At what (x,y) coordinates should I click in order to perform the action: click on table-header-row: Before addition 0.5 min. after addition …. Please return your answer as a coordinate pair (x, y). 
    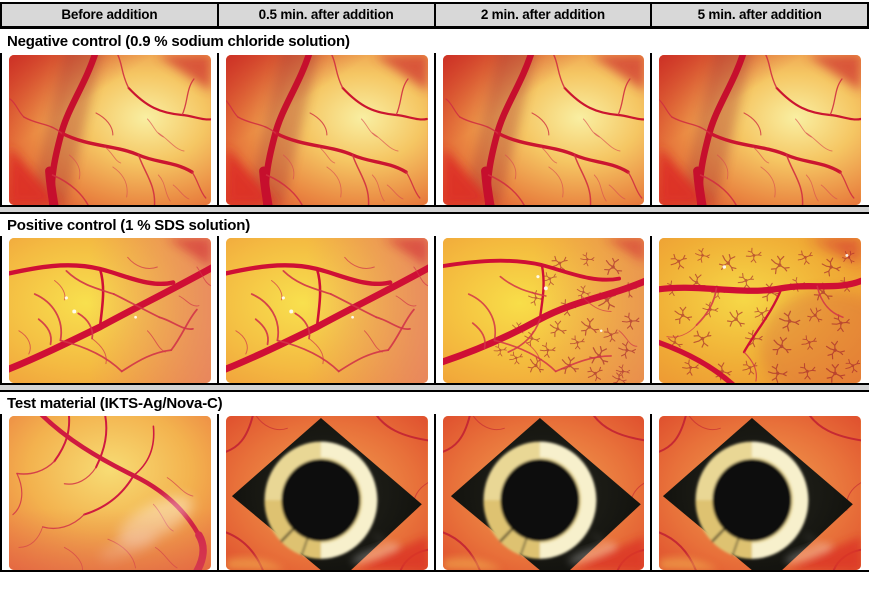
    Looking at the image, I should click on (434, 15).